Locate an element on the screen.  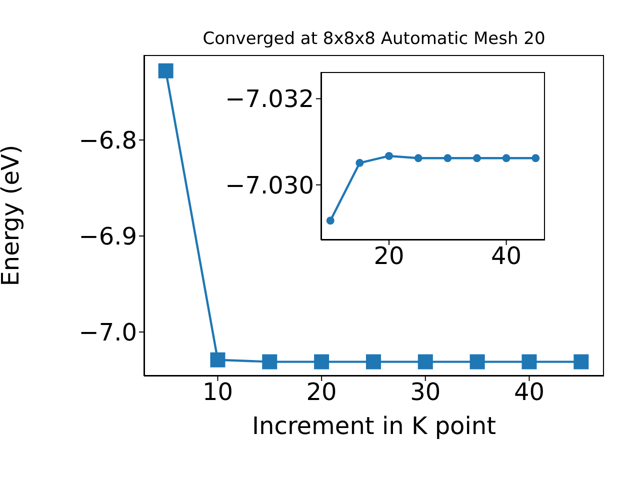
y-tick-label: −6.8 is located at coordinates (107, 140).